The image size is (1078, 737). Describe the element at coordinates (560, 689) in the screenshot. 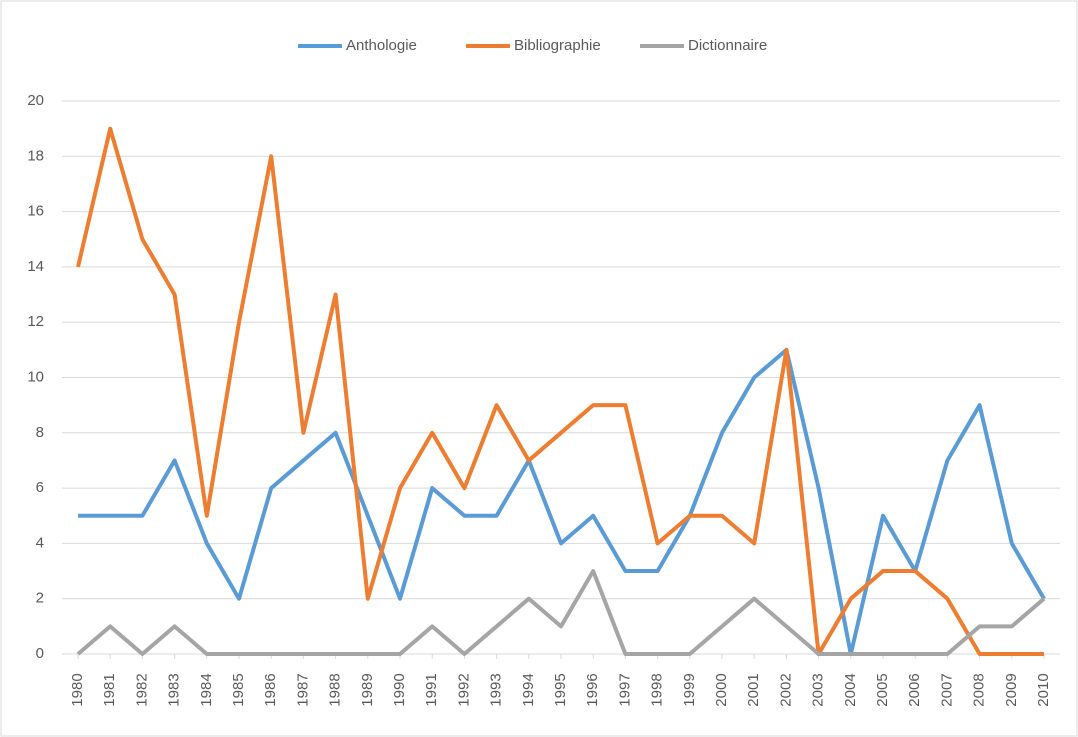

I see `x-tick-label: 1995` at that location.